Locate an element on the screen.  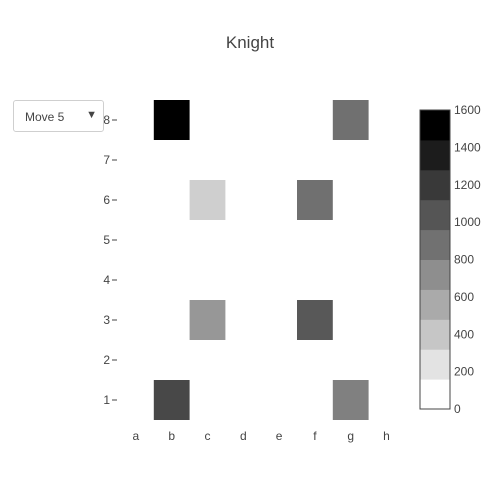
colorbar-tick-label: 400 is located at coordinates (464, 334).